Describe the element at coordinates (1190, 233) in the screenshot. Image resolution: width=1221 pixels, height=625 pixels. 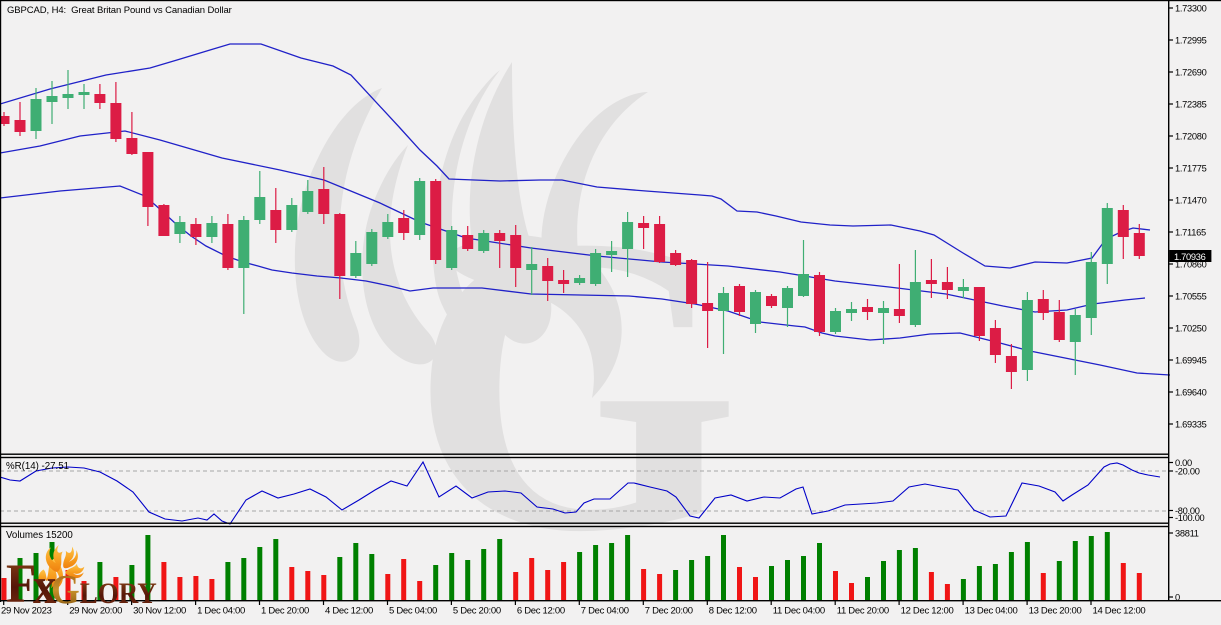
I see `svg-text: 1.71165` at that location.